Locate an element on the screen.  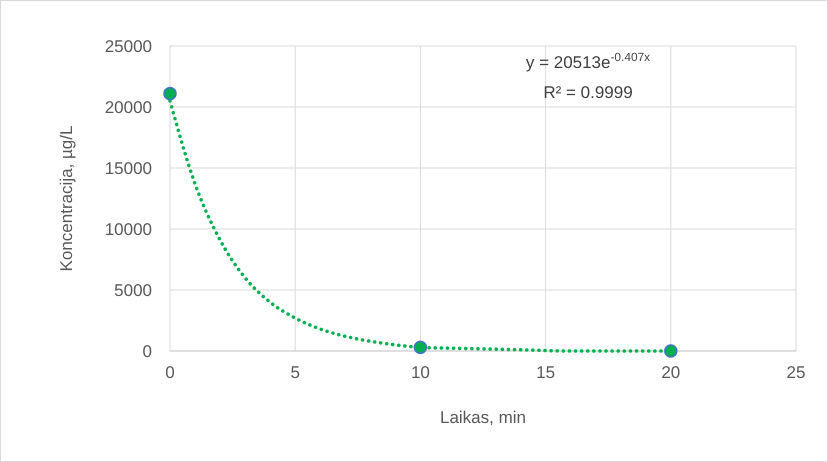
y-tick-label: 0 is located at coordinates (147, 351).